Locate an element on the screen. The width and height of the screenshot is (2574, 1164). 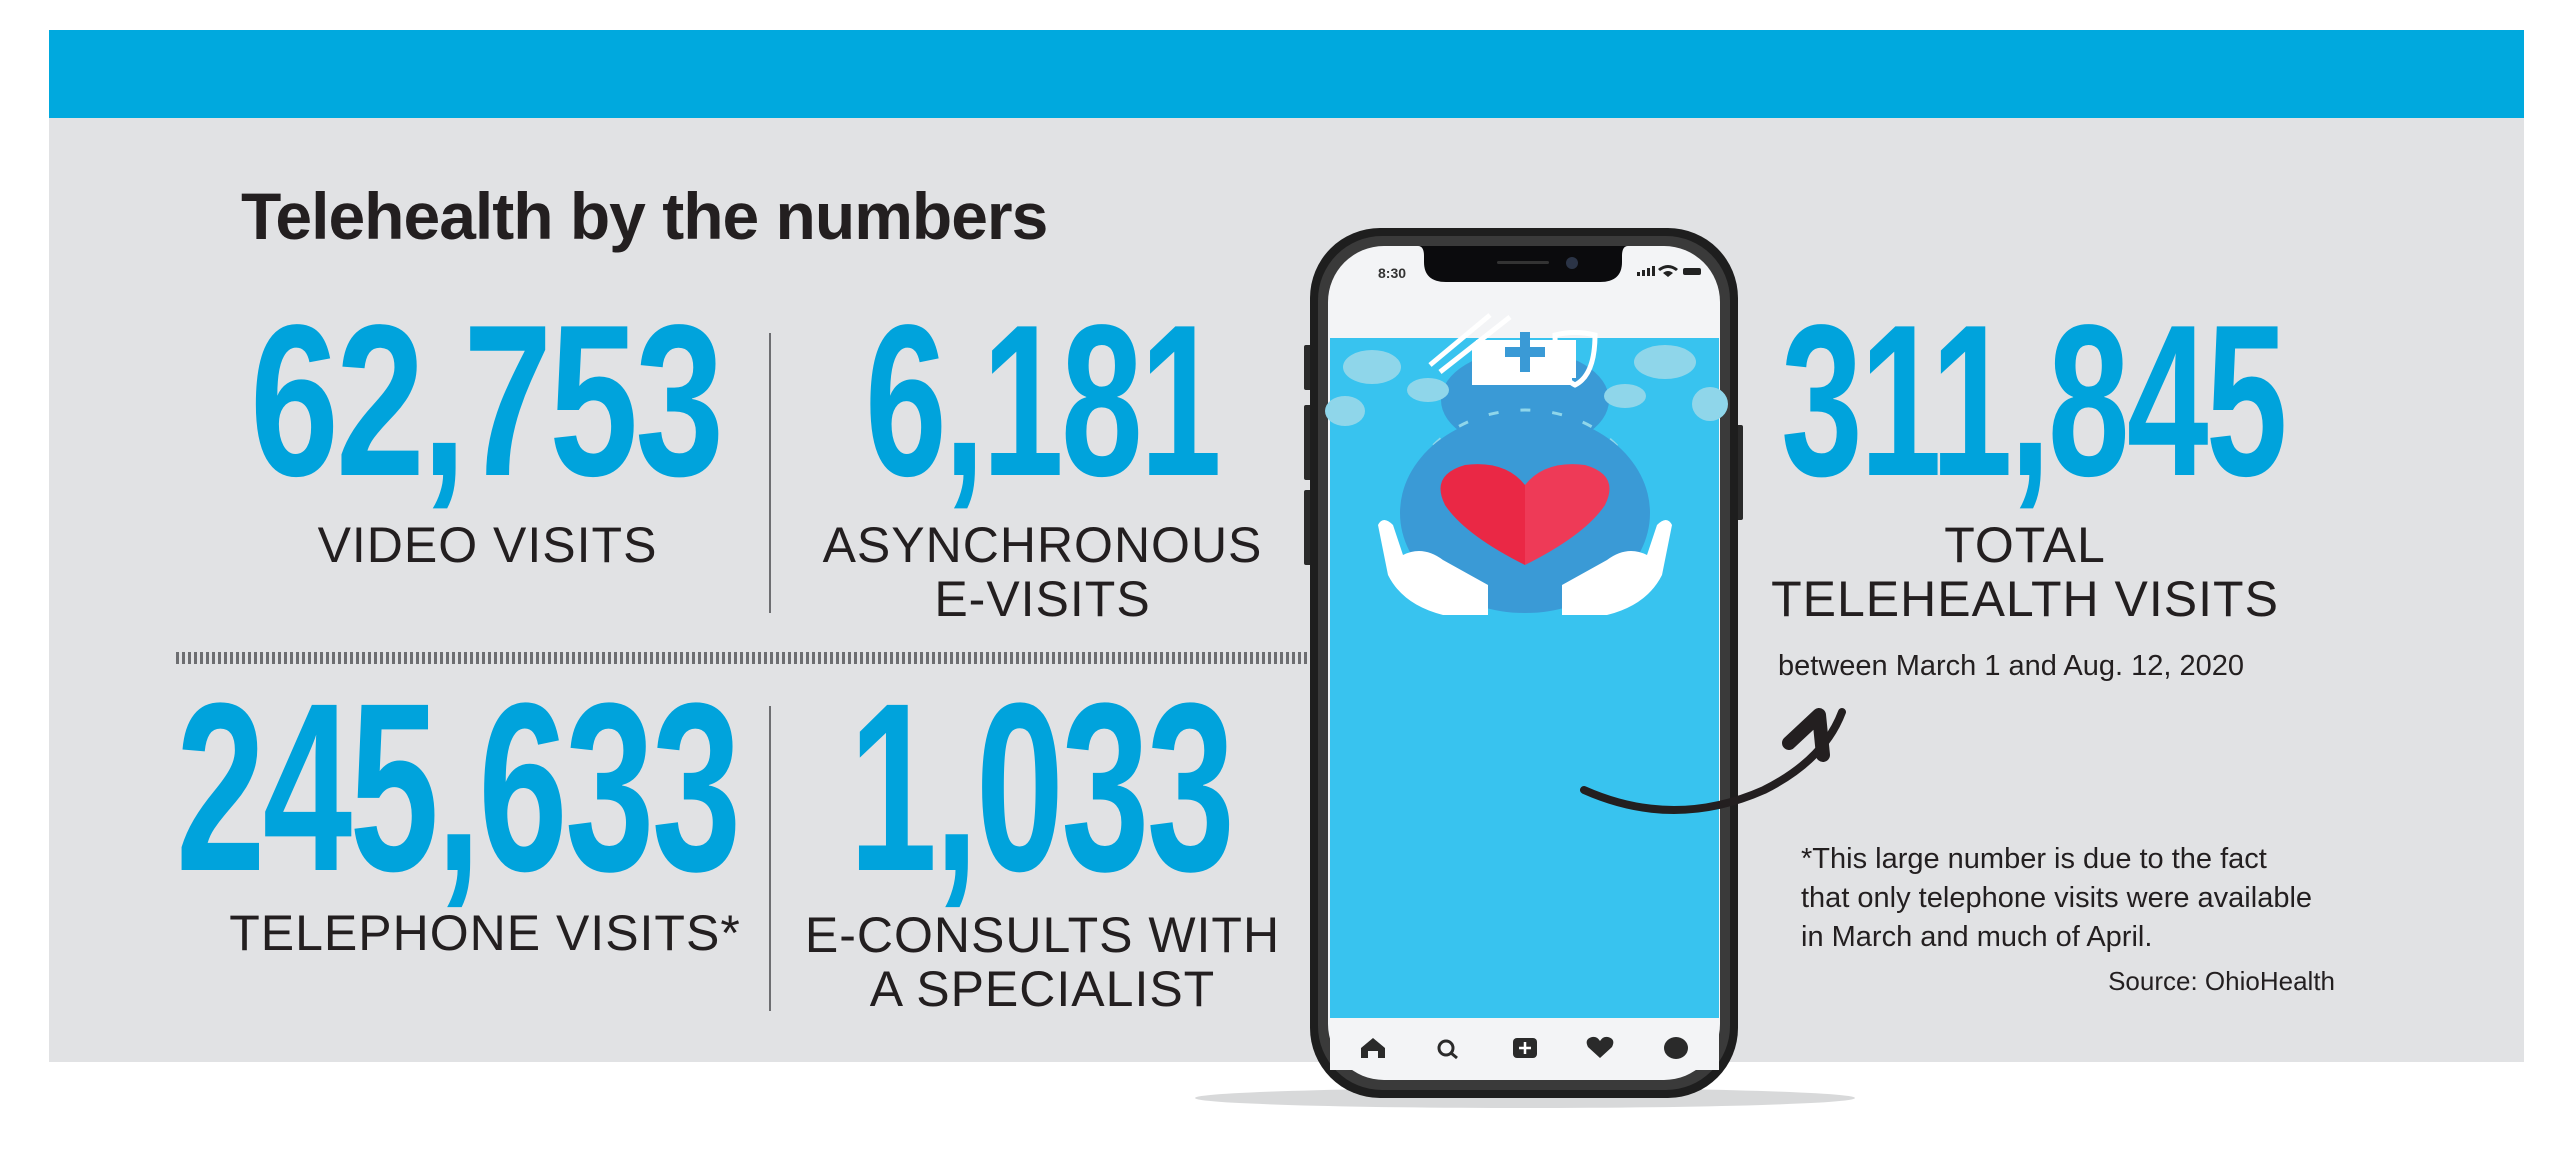
hand-right-icon is located at coordinates (1617, 567).